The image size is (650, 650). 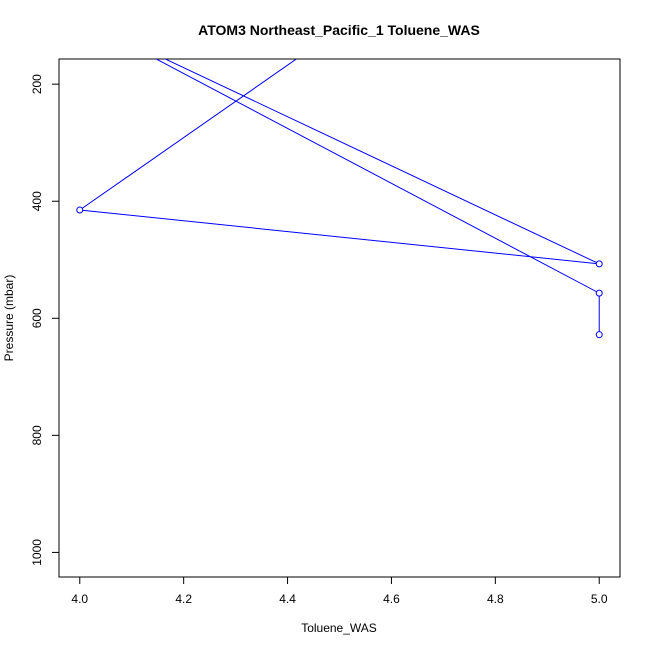 I want to click on x-tick-label: 4.6, so click(x=391, y=599).